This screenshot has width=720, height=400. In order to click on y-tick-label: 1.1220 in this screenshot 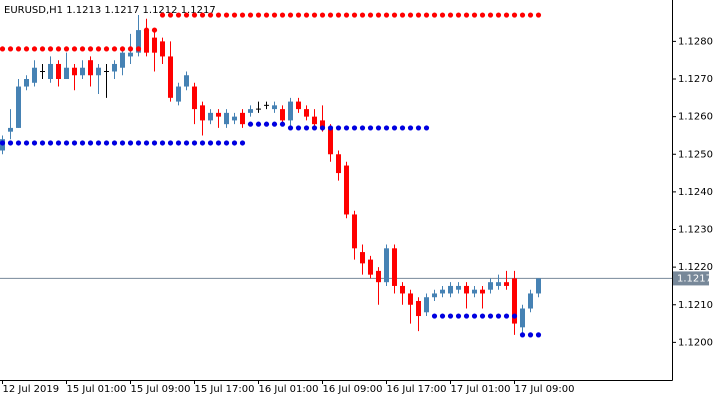, I will do `click(695, 267)`.